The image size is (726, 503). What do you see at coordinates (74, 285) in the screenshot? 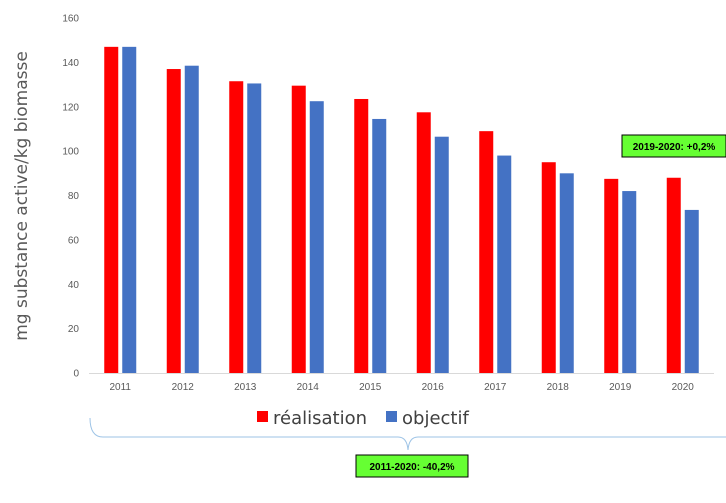
I see `y-tick-label: 40` at bounding box center [74, 285].